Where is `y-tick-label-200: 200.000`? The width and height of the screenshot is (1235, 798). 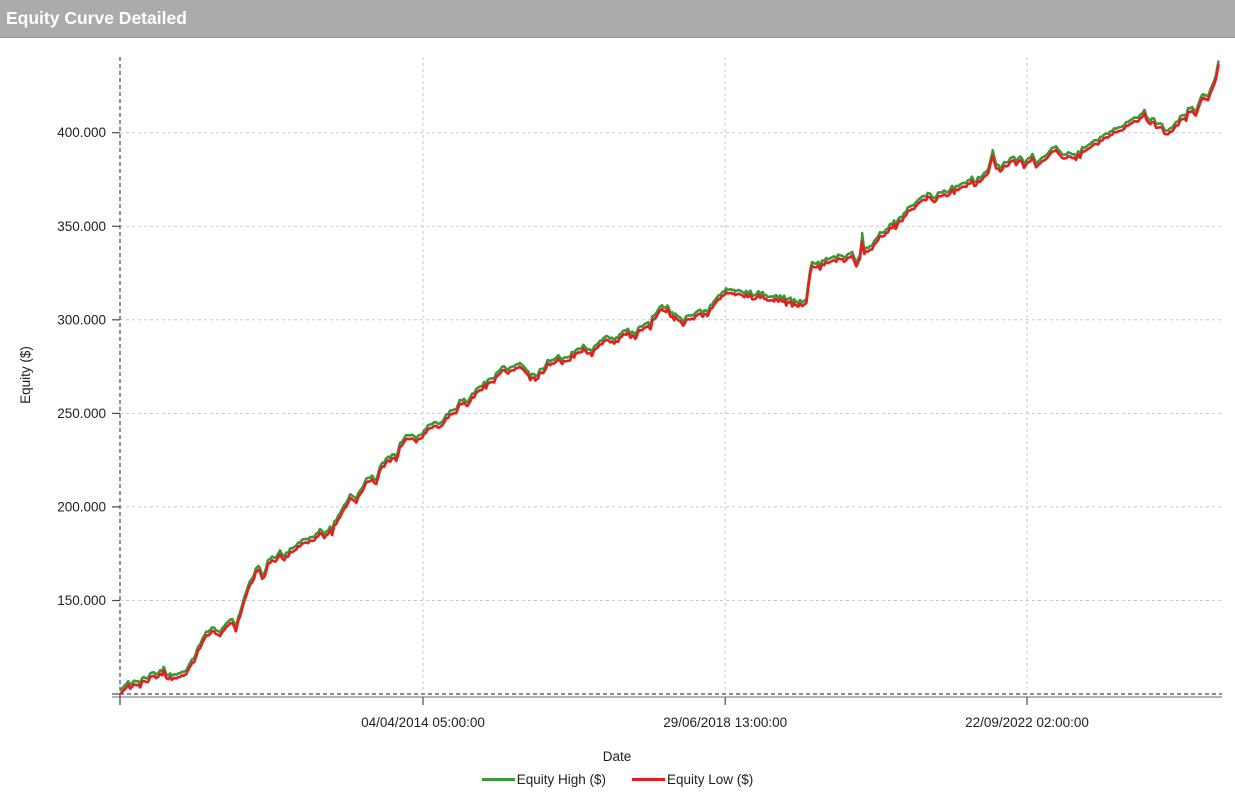 y-tick-label-200: 200.000 is located at coordinates (81, 506).